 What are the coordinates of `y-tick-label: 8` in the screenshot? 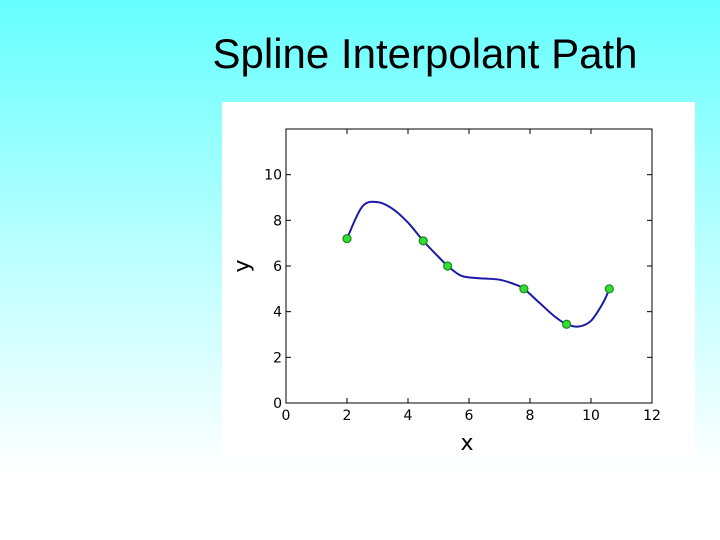 It's located at (277, 221).